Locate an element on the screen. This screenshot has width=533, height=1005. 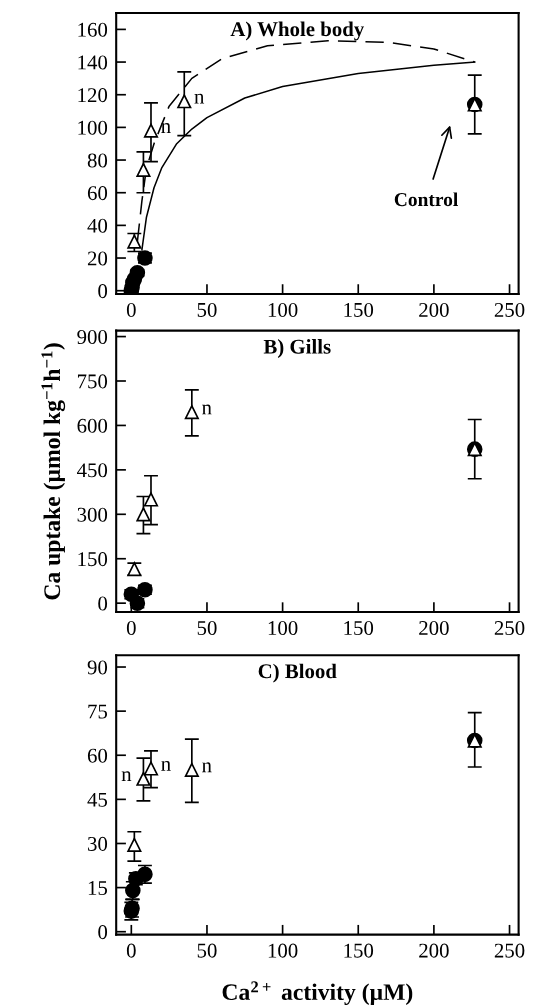
y-axis-title: Ca uptake (µmol kg$^{−1}$h$^{−1}$) is located at coordinates (53, 471).